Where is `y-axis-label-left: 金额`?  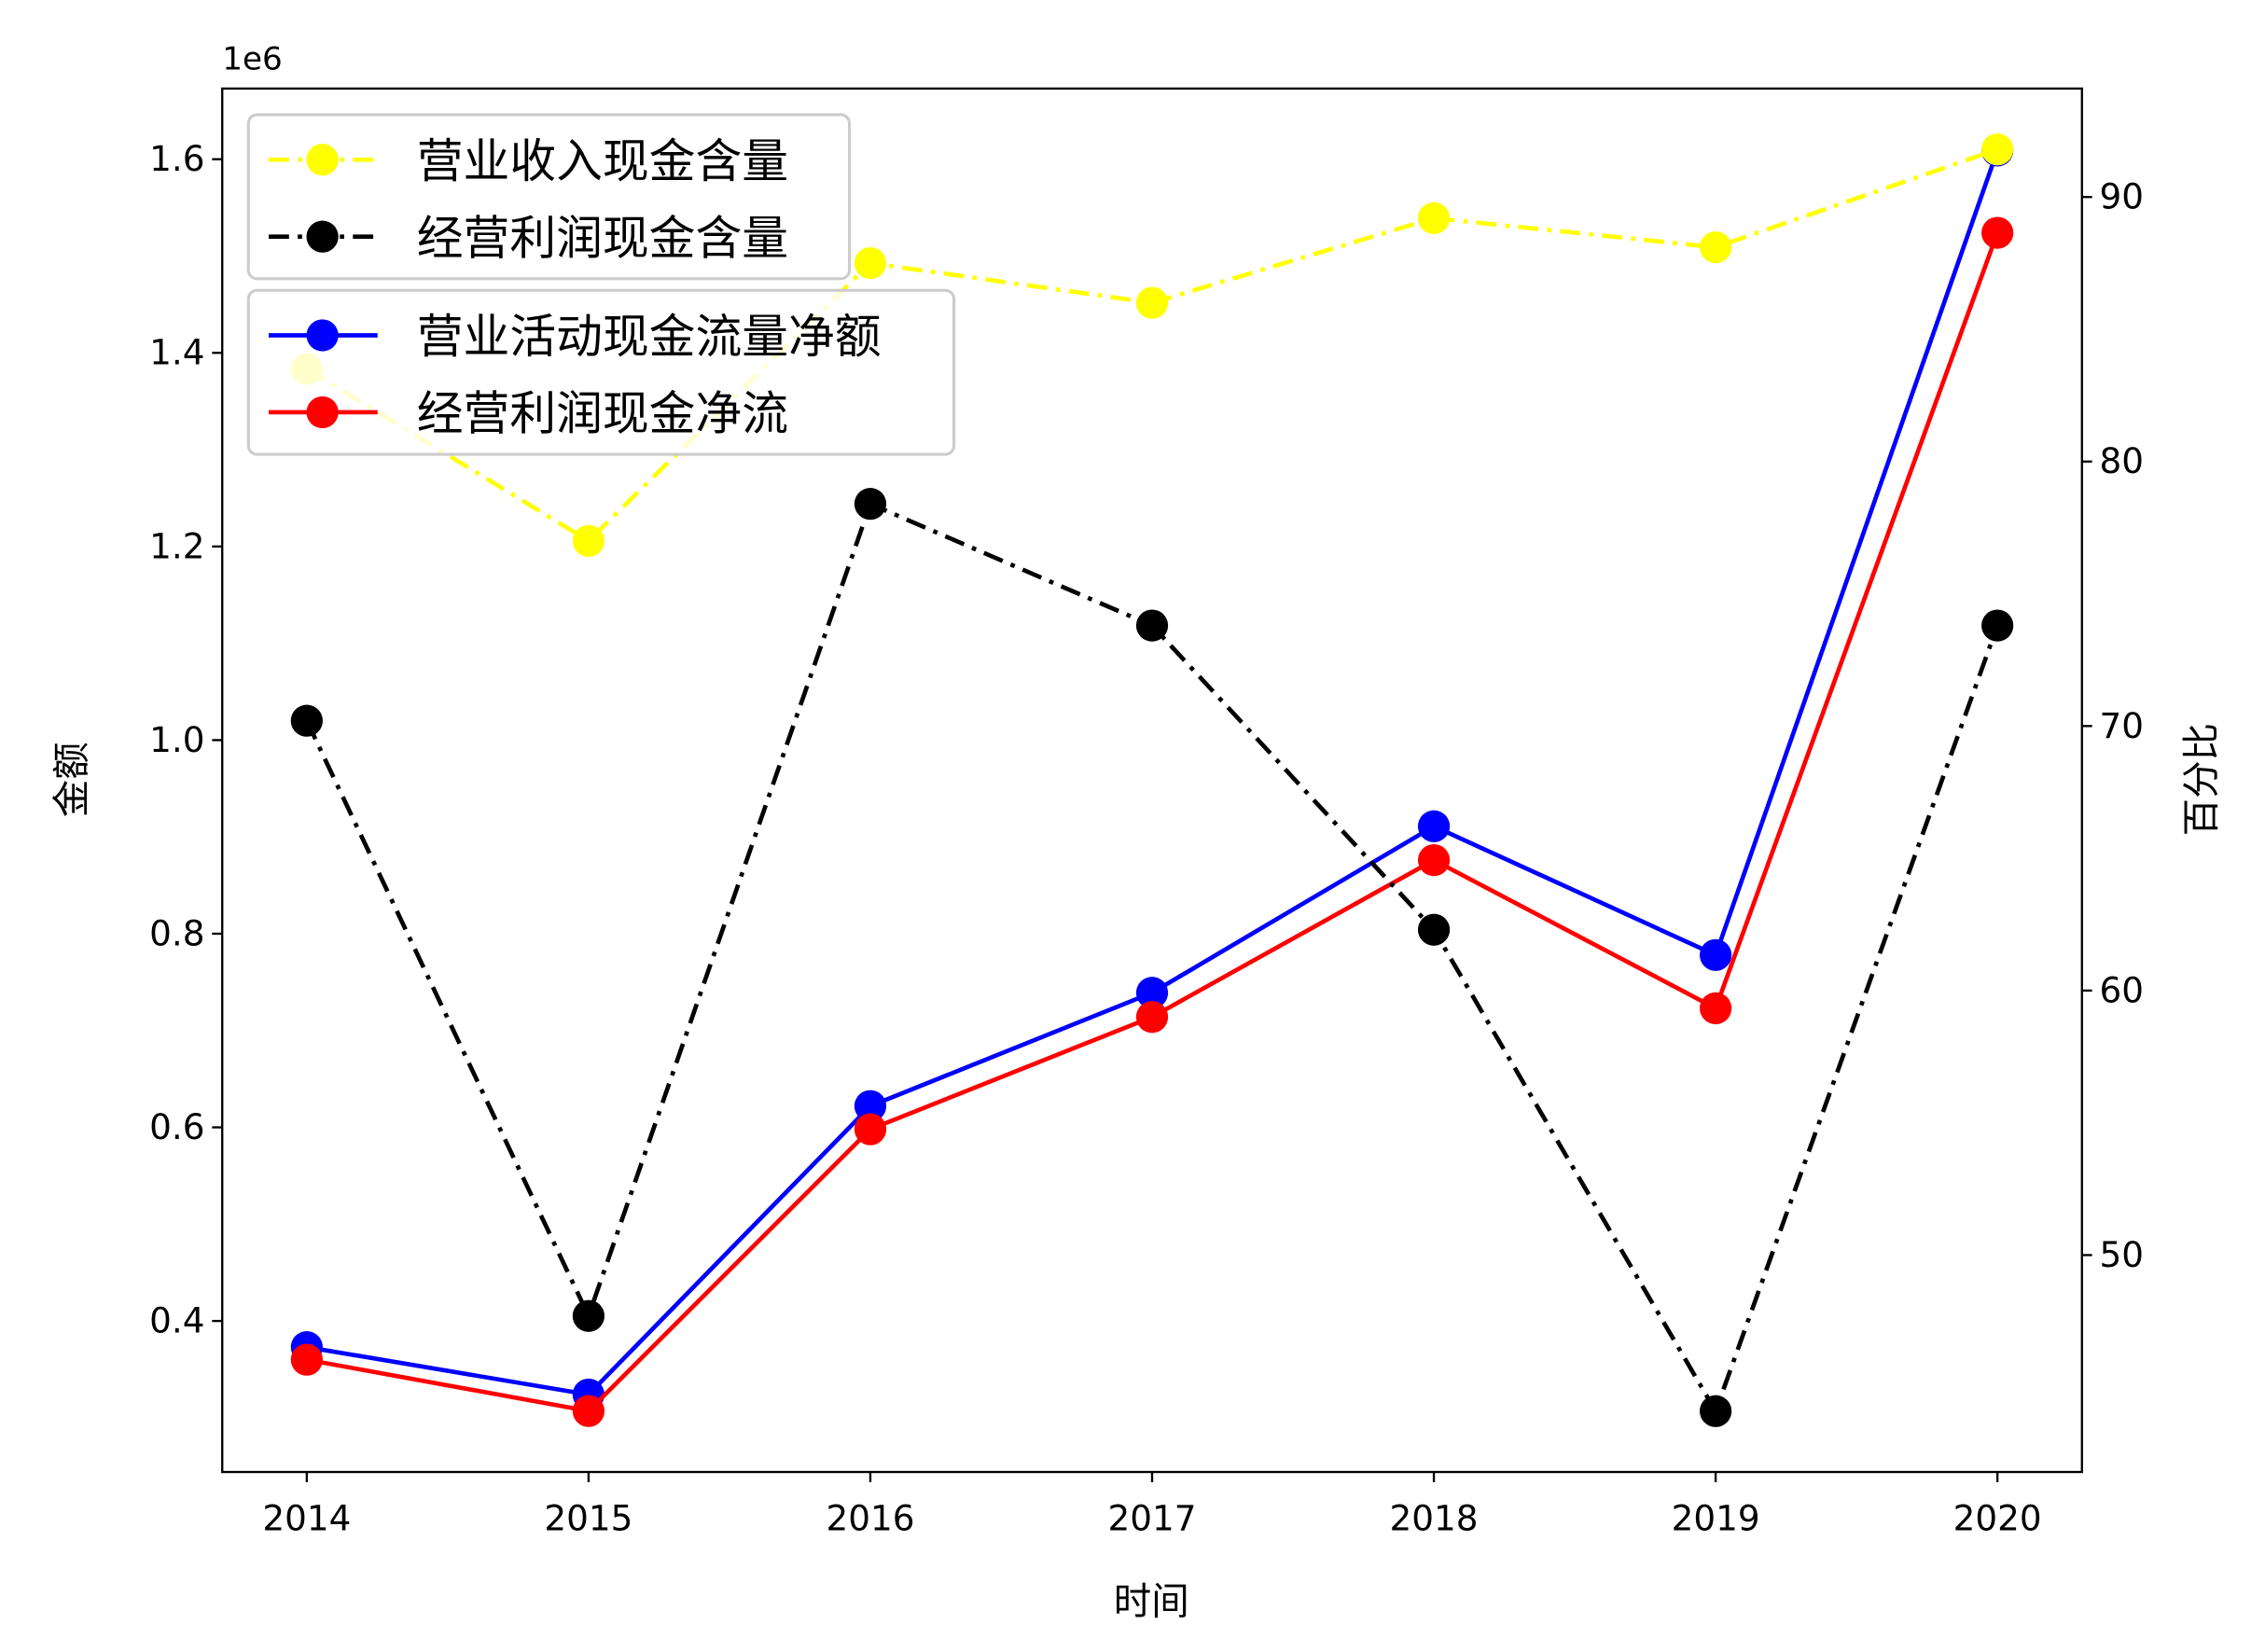 y-axis-label-left: 金额 is located at coordinates (71, 780).